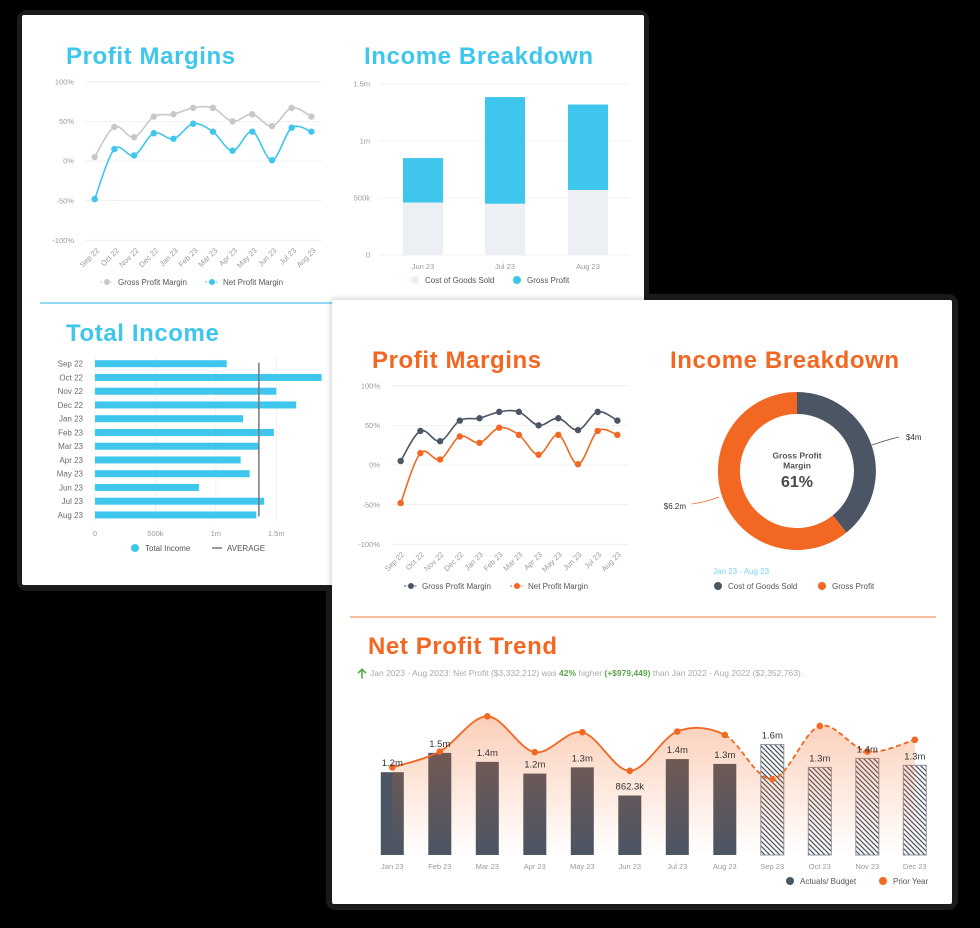  I want to click on line-marker-icon, so click(517, 586).